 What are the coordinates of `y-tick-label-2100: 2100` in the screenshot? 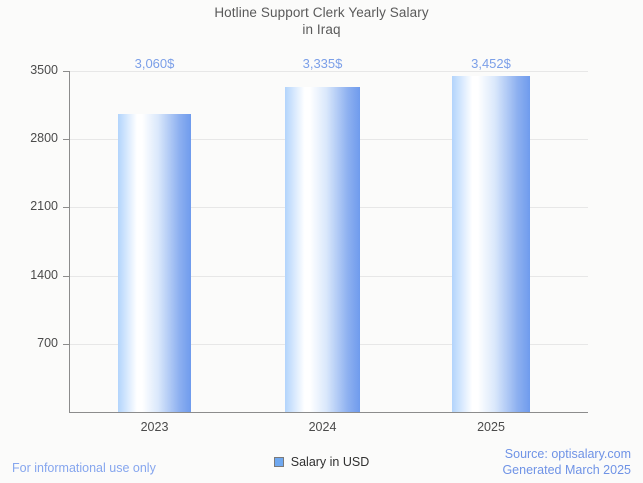 It's located at (44, 206).